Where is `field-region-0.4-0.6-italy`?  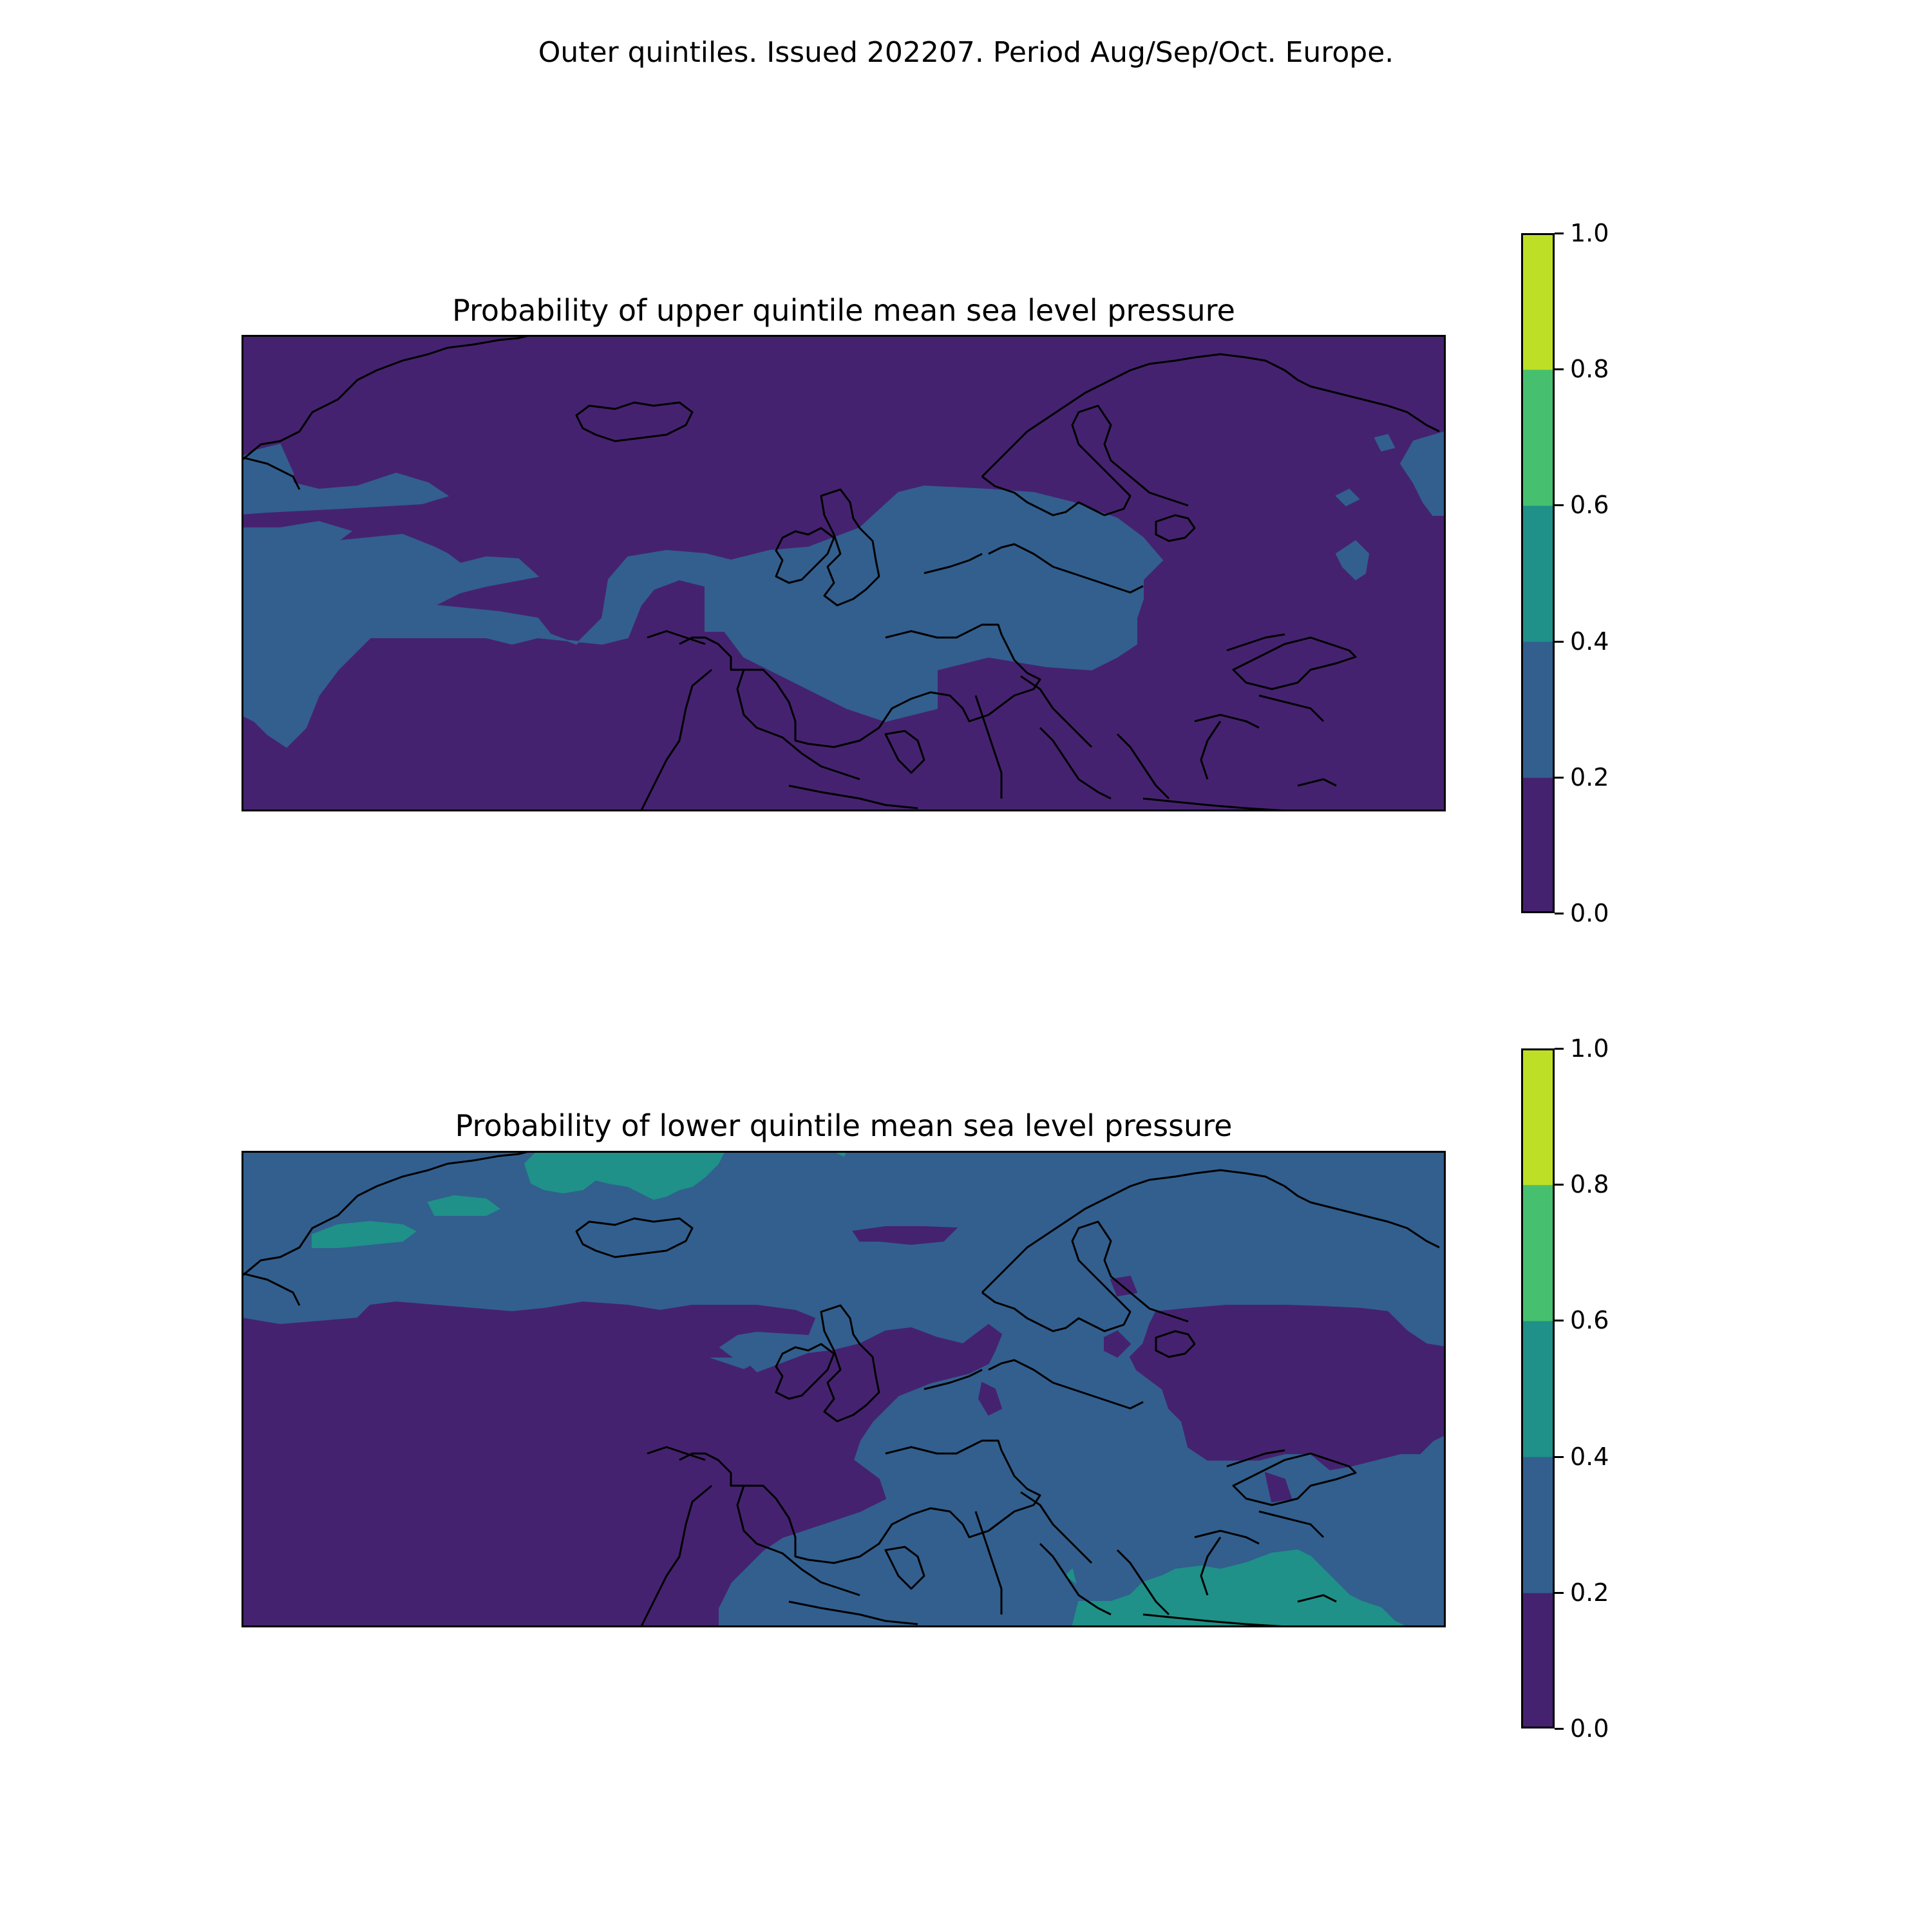 field-region-0.4-0.6-italy is located at coordinates (1071, 1576).